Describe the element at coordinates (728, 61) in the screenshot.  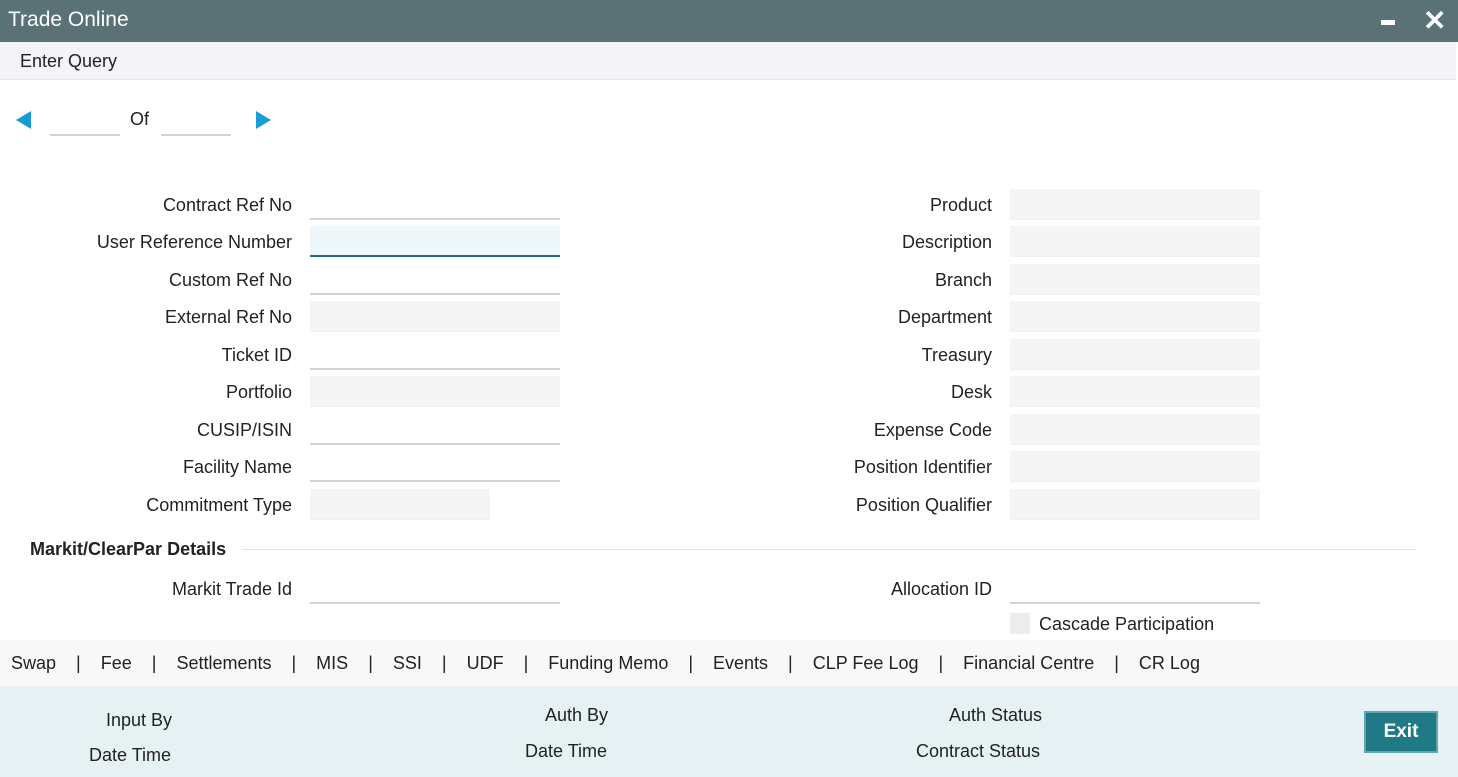
I see `menu-bar: Enter Query` at that location.